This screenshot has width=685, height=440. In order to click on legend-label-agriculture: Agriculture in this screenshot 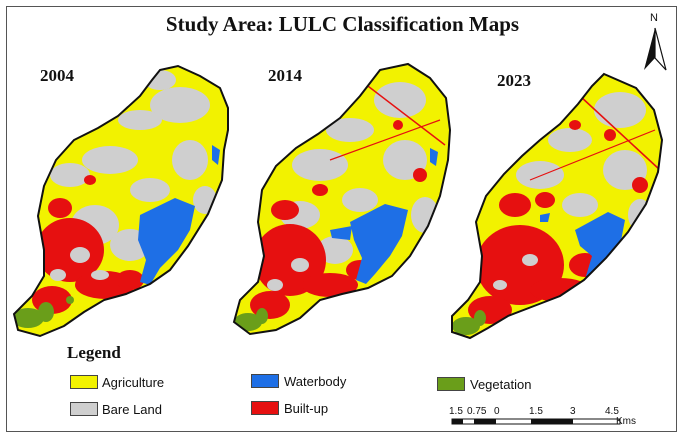, I will do `click(133, 382)`.